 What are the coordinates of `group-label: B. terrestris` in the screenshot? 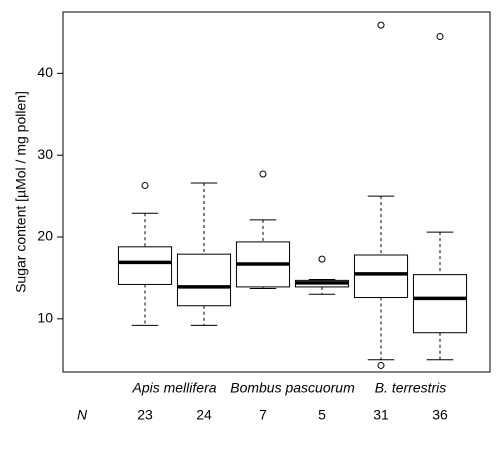 It's located at (411, 388).